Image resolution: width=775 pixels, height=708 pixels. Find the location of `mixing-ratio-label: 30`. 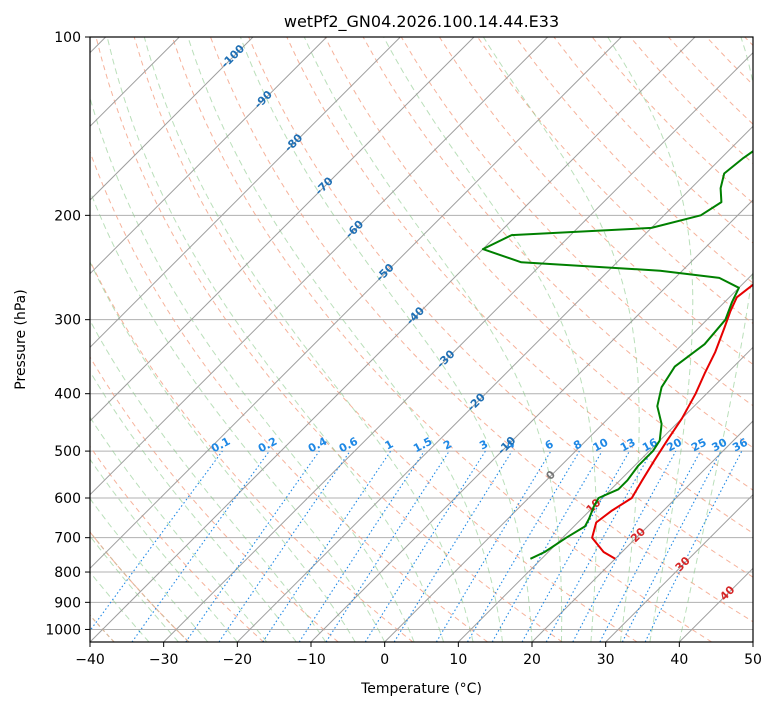

mixing-ratio-label: 30 is located at coordinates (720, 445).